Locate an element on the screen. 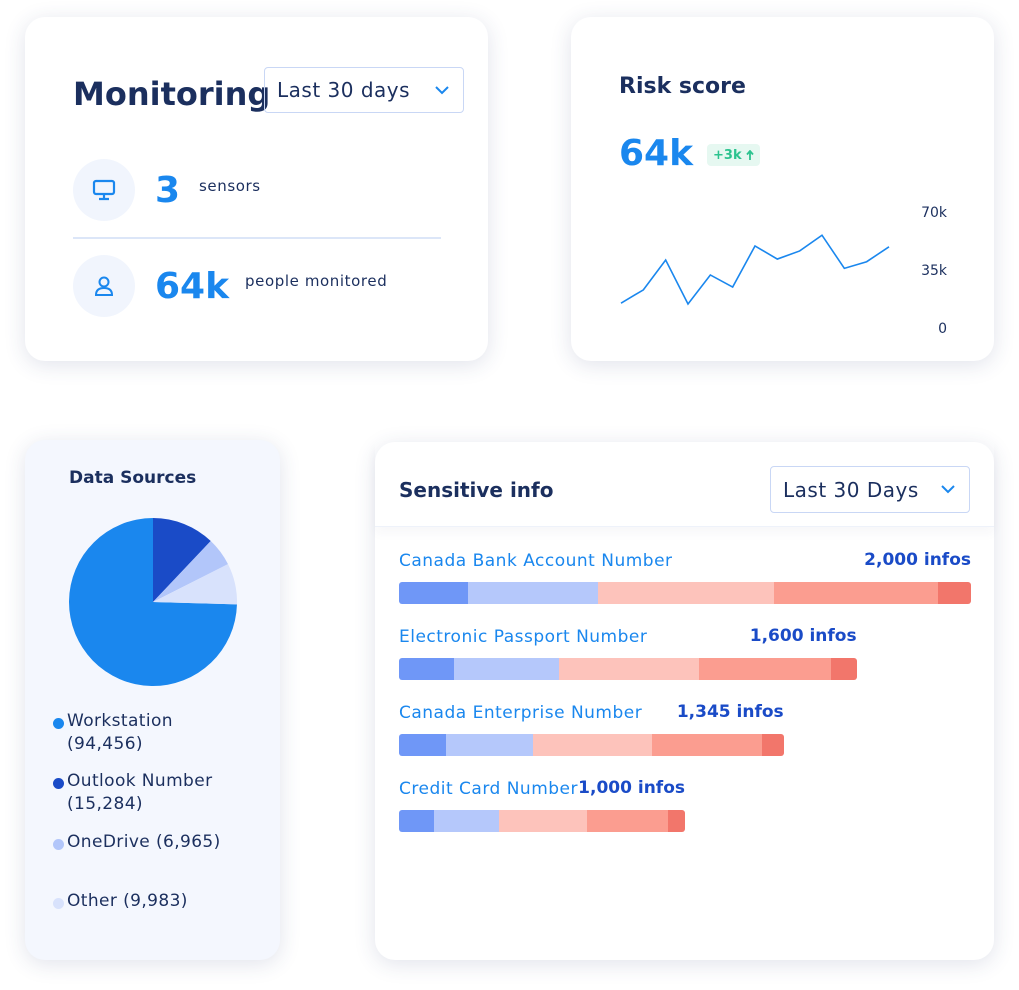 The height and width of the screenshot is (990, 1019). legend-item: Workstation (94,456) is located at coordinates (150, 733).